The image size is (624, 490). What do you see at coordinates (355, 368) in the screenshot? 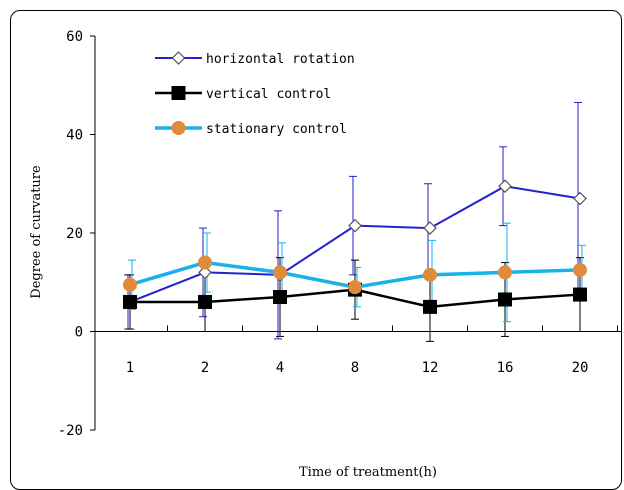
I see `x-tick-label: 8` at bounding box center [355, 368].